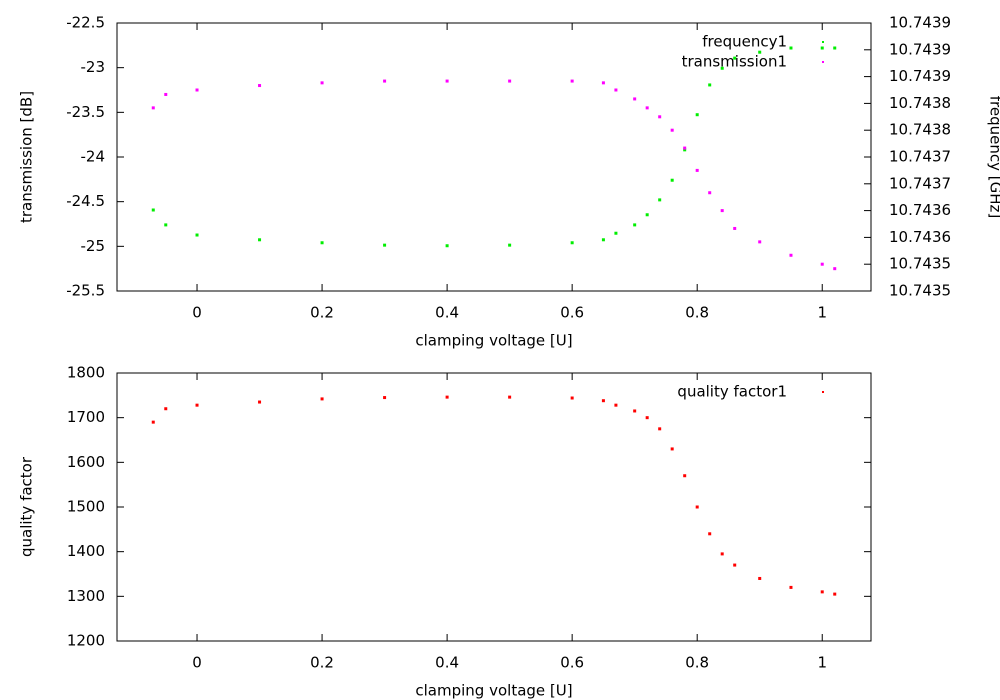  I want to click on y-tick-label: -23, so click(93, 67).